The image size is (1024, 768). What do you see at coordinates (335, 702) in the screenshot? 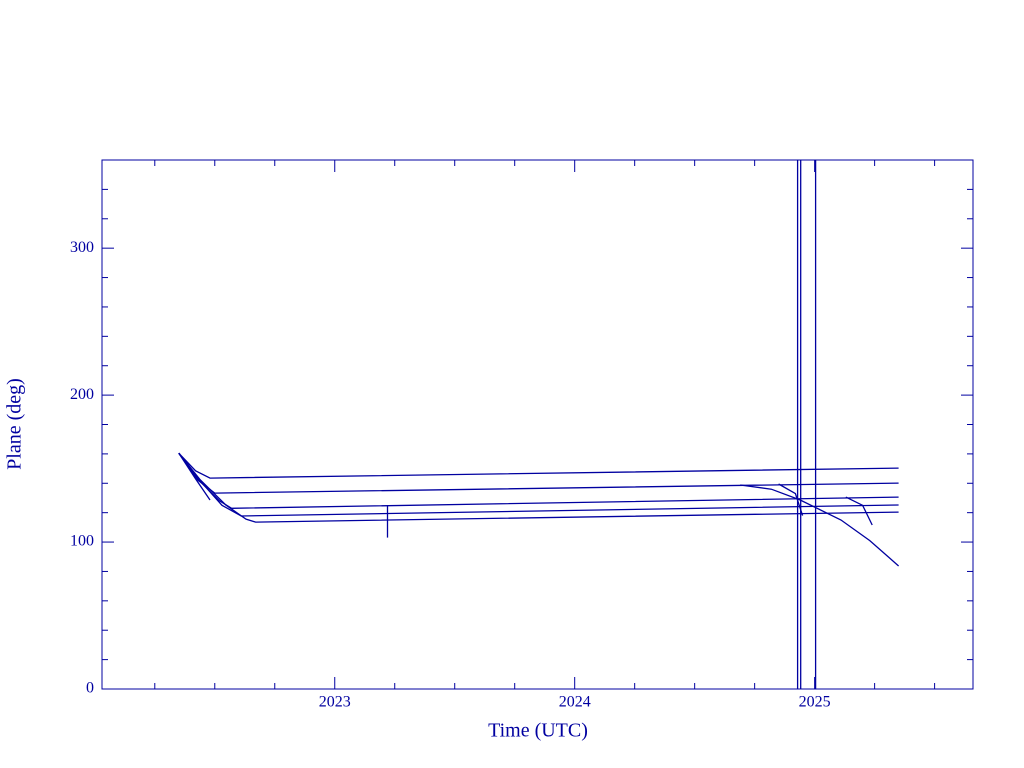
I see `x-tick-label: 2023` at bounding box center [335, 702].